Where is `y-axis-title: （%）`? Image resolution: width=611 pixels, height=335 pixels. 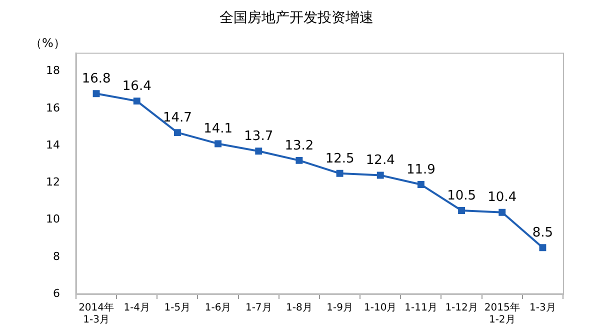
y-axis-title: （%） is located at coordinates (48, 43).